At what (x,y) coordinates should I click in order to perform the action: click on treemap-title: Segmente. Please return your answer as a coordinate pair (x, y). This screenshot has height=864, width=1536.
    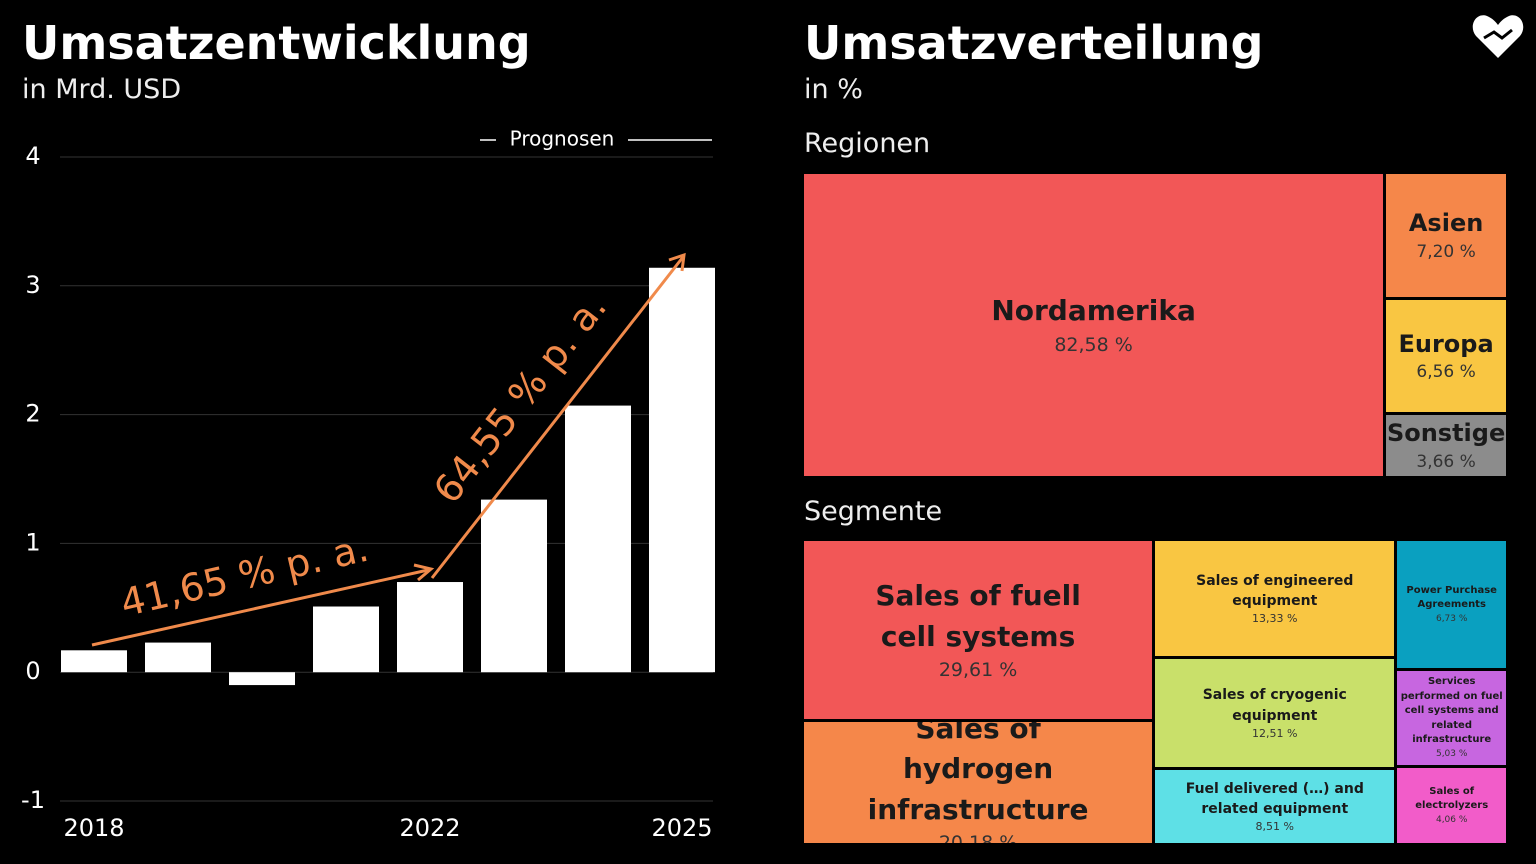
    Looking at the image, I should click on (873, 511).